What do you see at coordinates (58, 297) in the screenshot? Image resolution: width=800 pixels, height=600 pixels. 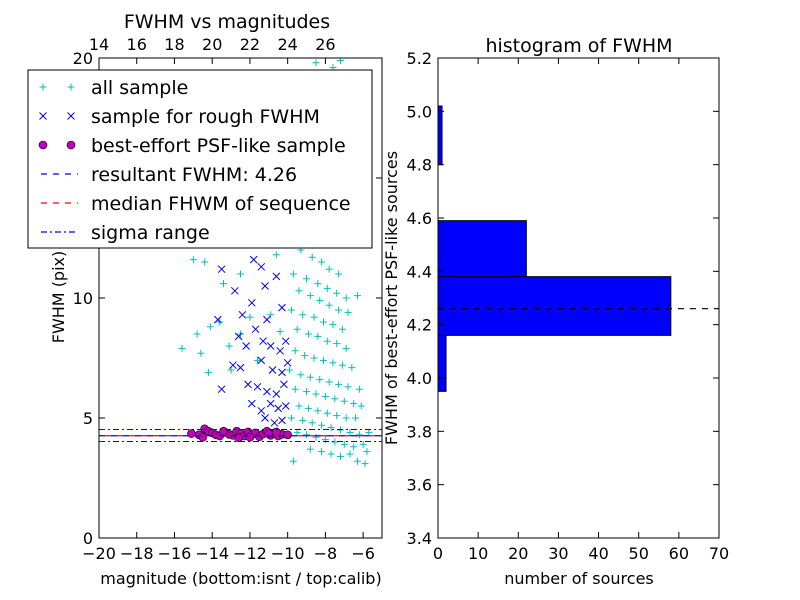 I see `left-ylabel: FWHM (pix)` at bounding box center [58, 297].